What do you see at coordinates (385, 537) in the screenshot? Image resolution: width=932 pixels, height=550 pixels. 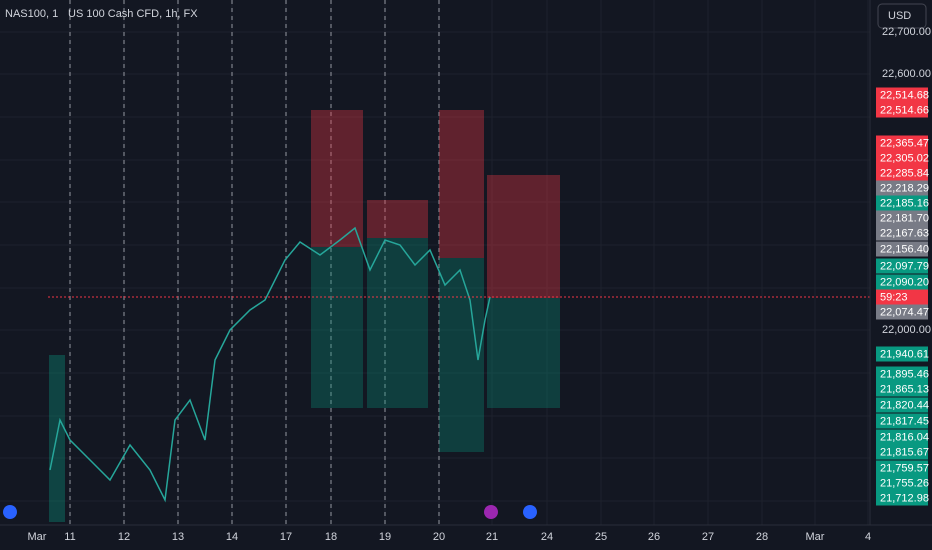 I see `date-label: 19` at bounding box center [385, 537].